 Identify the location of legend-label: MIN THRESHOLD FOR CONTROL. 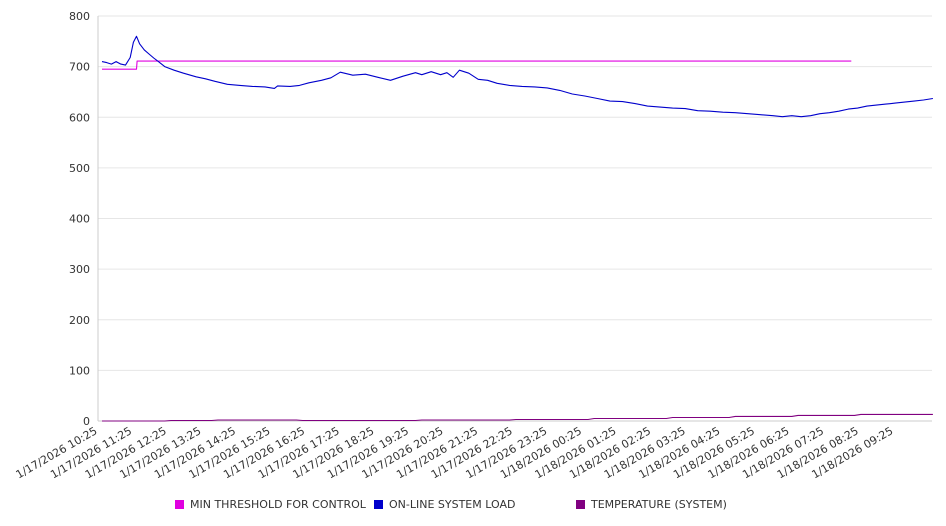
(278, 504).